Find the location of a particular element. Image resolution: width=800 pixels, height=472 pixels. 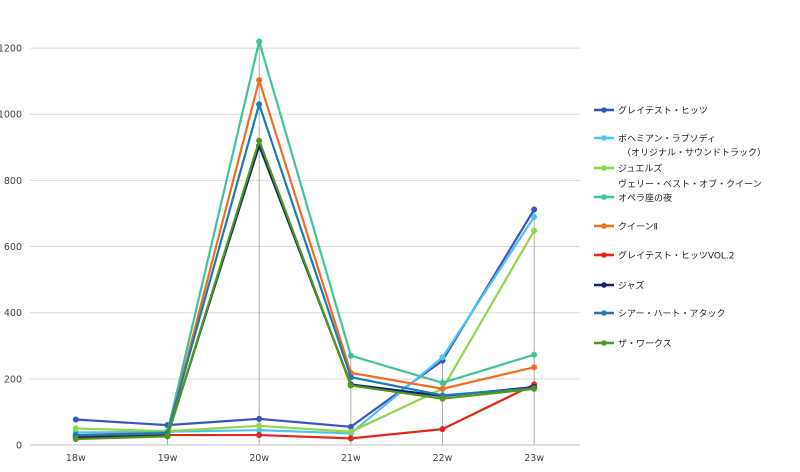

y-tick-label: 200 is located at coordinates (13, 379).